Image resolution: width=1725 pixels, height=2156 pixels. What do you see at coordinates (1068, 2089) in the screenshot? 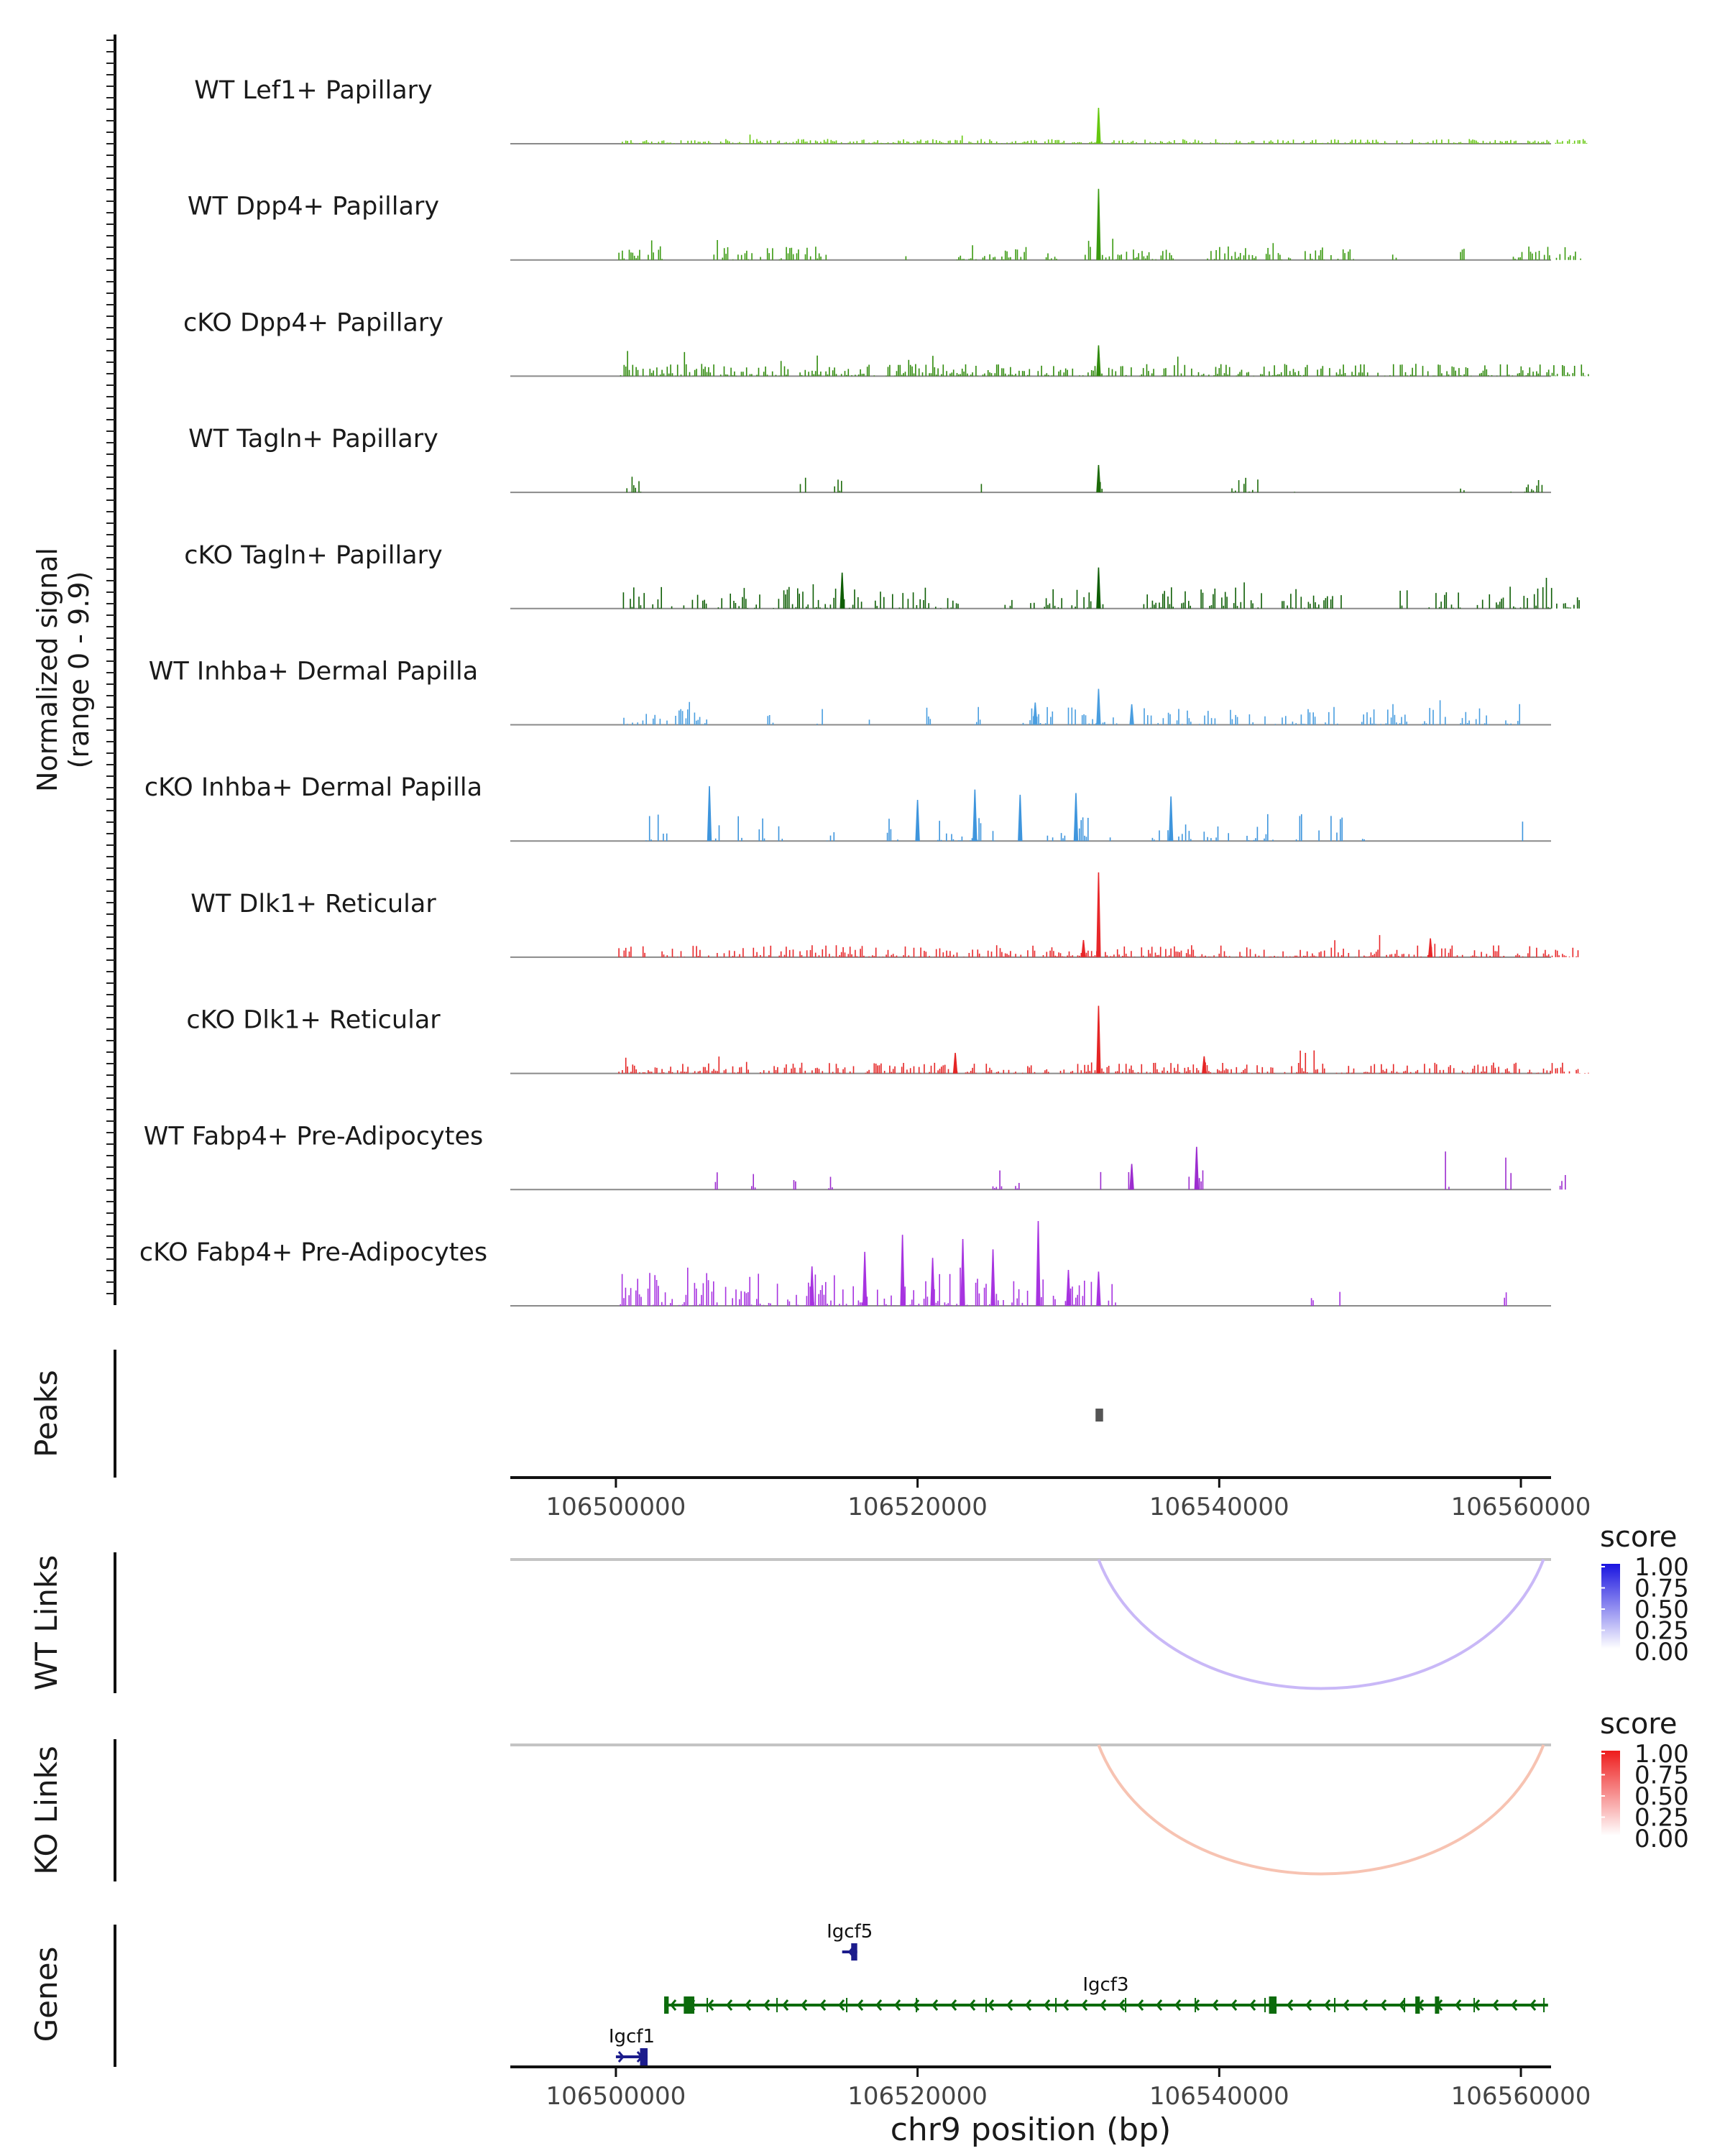
I see `x-axis-bottom: 106500000 106520000 106540000 106560000` at bounding box center [1068, 2089].